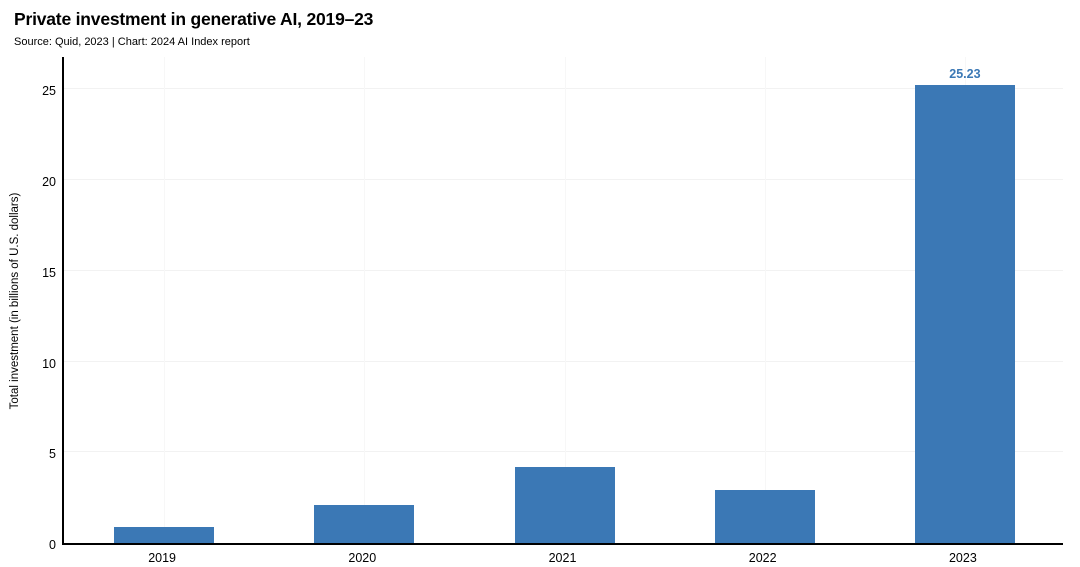 The width and height of the screenshot is (1080, 567). What do you see at coordinates (162, 558) in the screenshot?
I see `x-tick-label: 2019` at bounding box center [162, 558].